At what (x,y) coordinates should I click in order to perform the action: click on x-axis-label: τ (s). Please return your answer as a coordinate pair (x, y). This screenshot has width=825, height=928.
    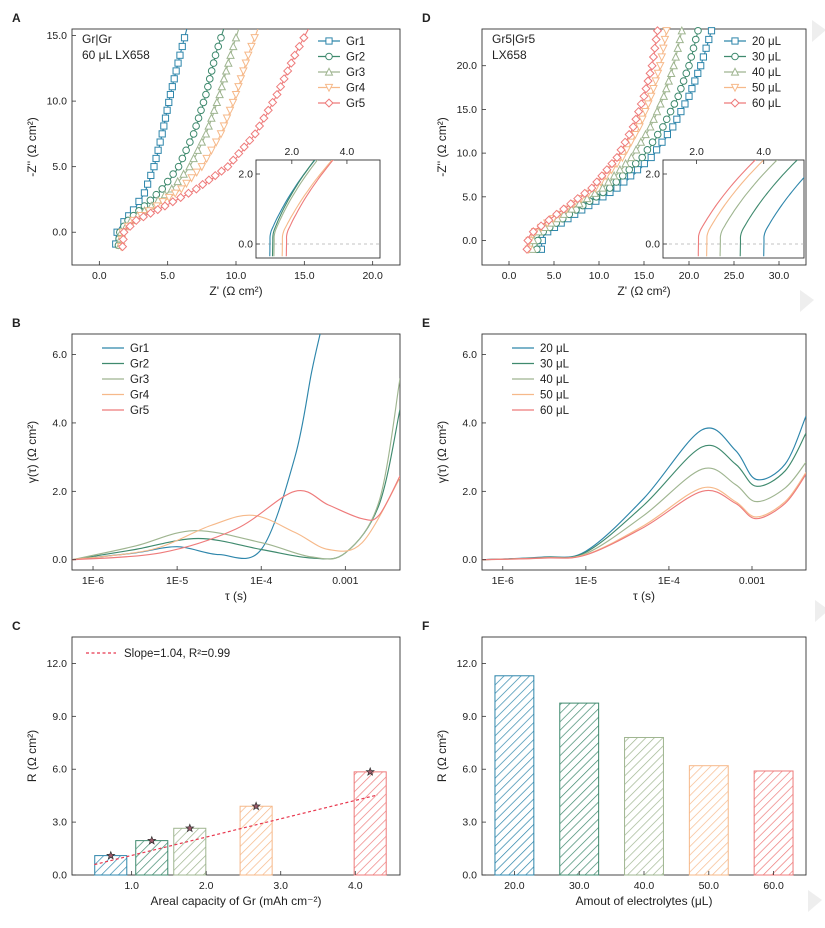
    Looking at the image, I should click on (644, 596).